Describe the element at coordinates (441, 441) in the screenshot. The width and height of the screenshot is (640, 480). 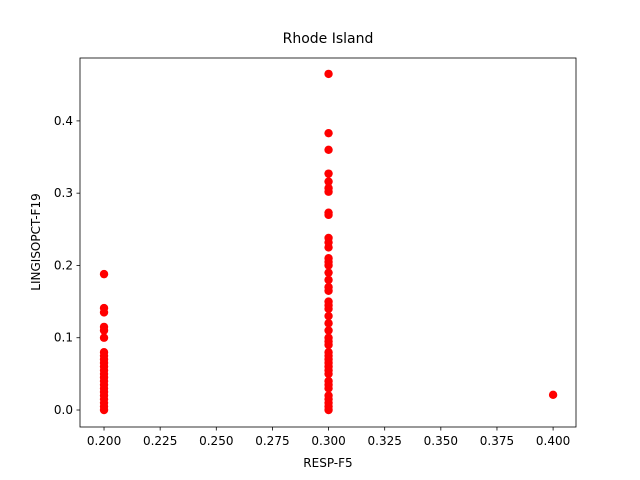
I see `x-tick-label: 0.350` at that location.